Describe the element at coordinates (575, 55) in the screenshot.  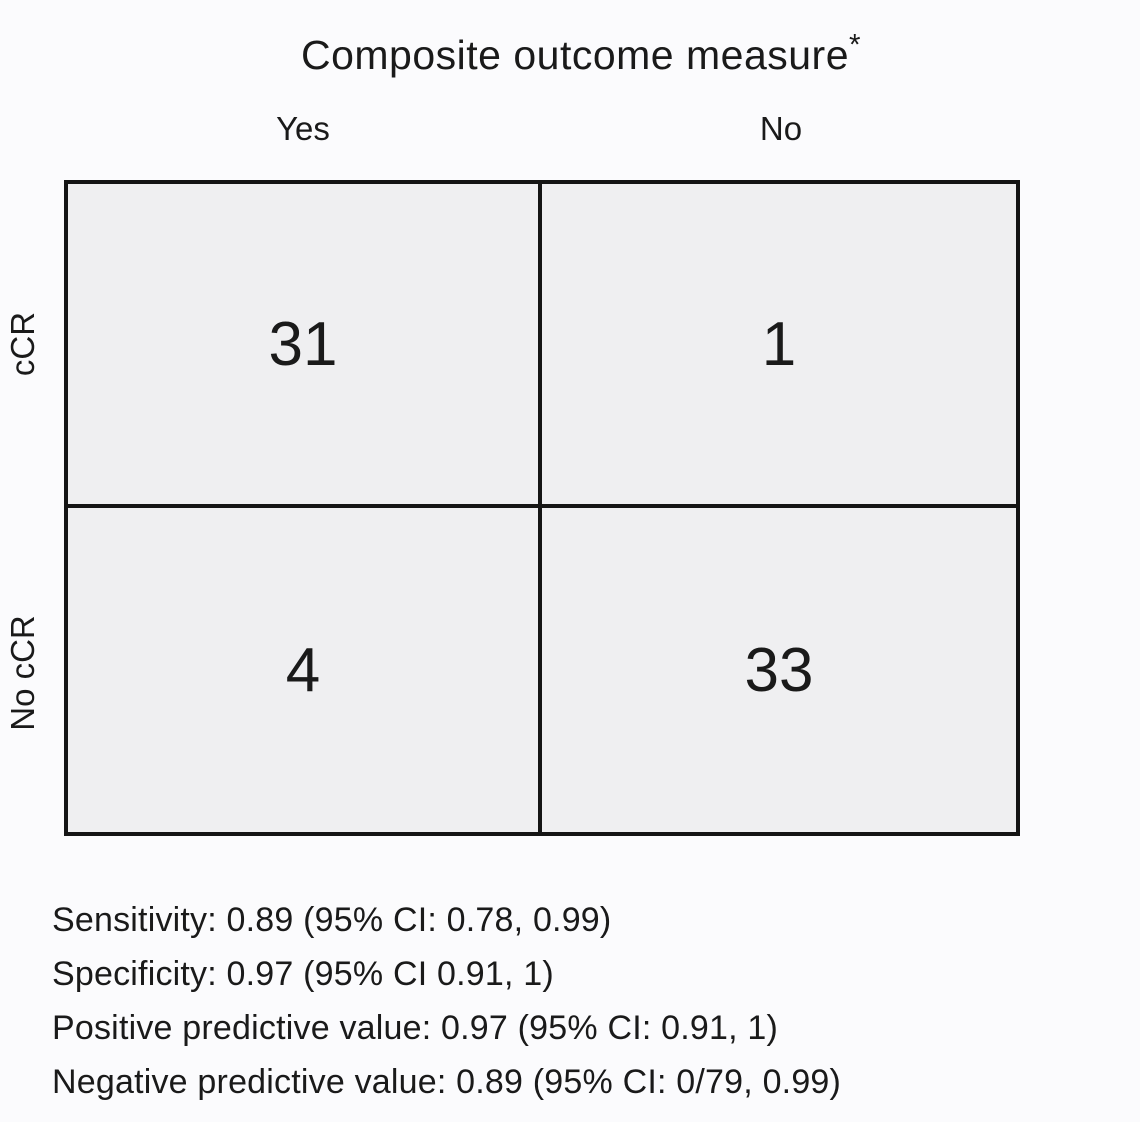
I see `figure-title-text: Composite outcome measure` at that location.